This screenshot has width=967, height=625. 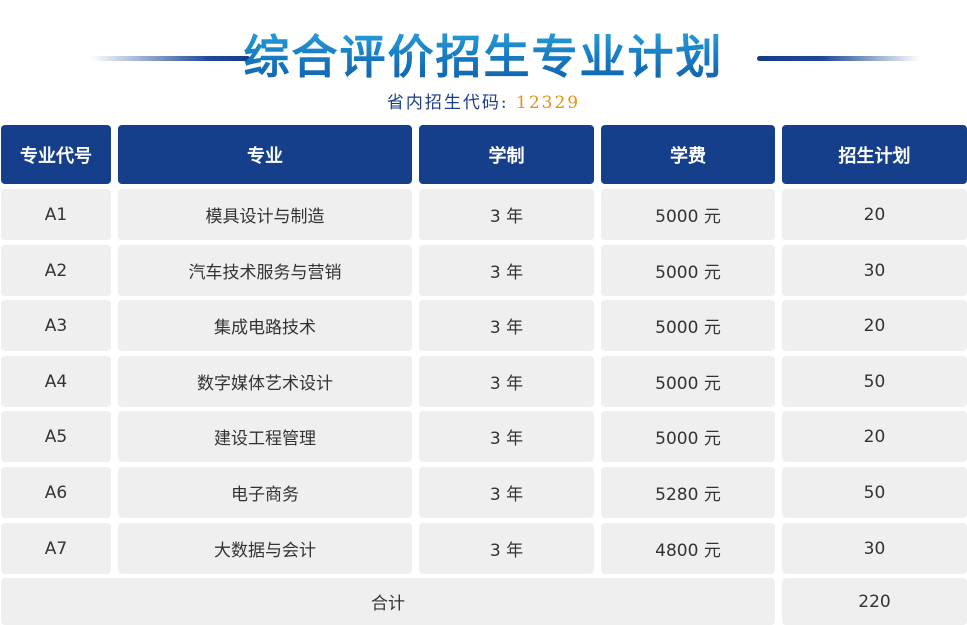 What do you see at coordinates (688, 154) in the screenshot?
I see `header-cell-tuition: 学费` at bounding box center [688, 154].